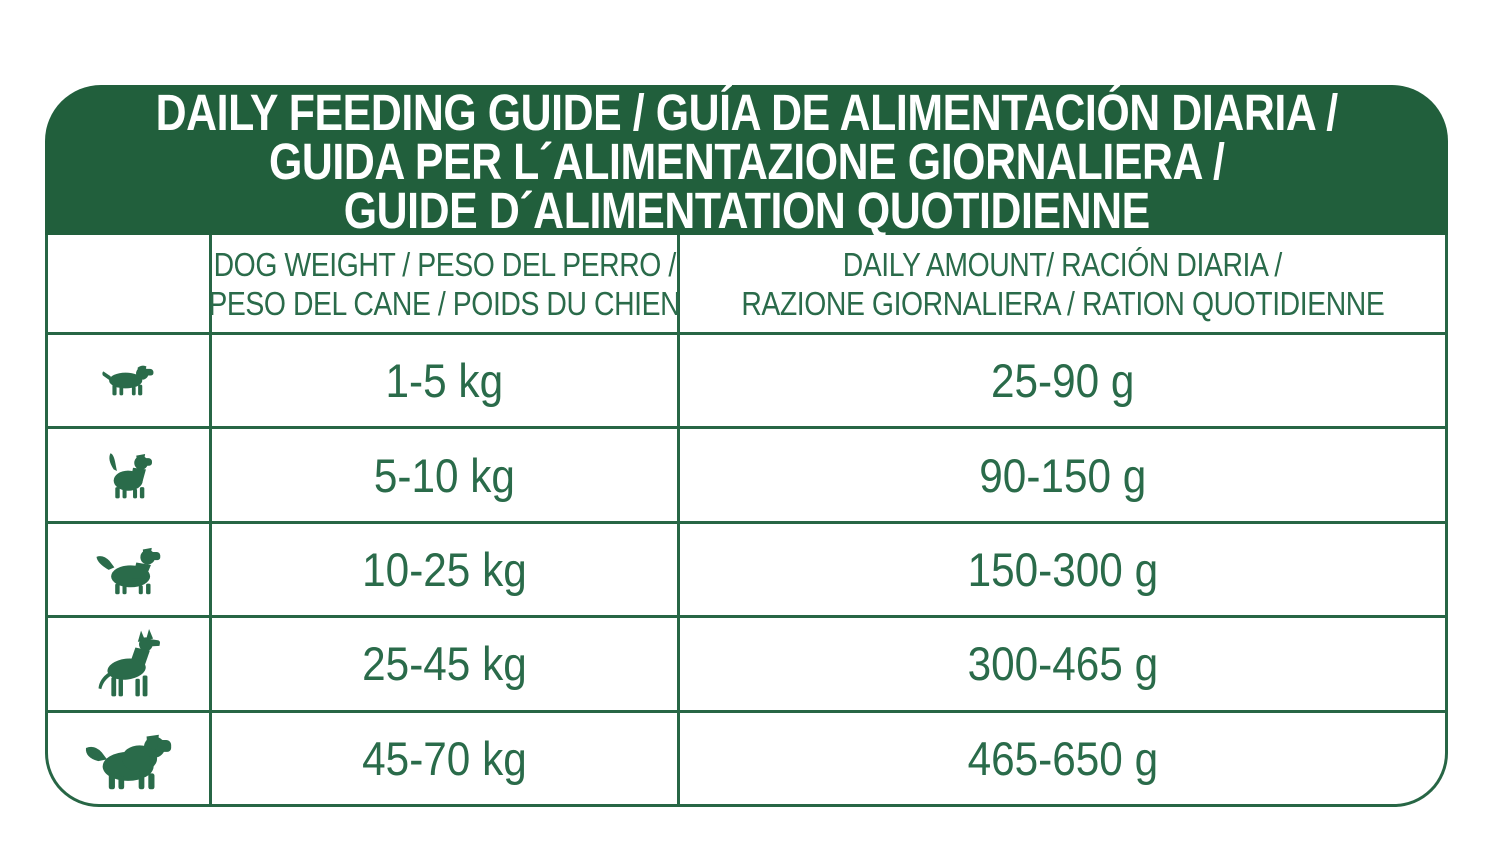  I want to click on amount-value: 465-650 g, so click(1062, 758).